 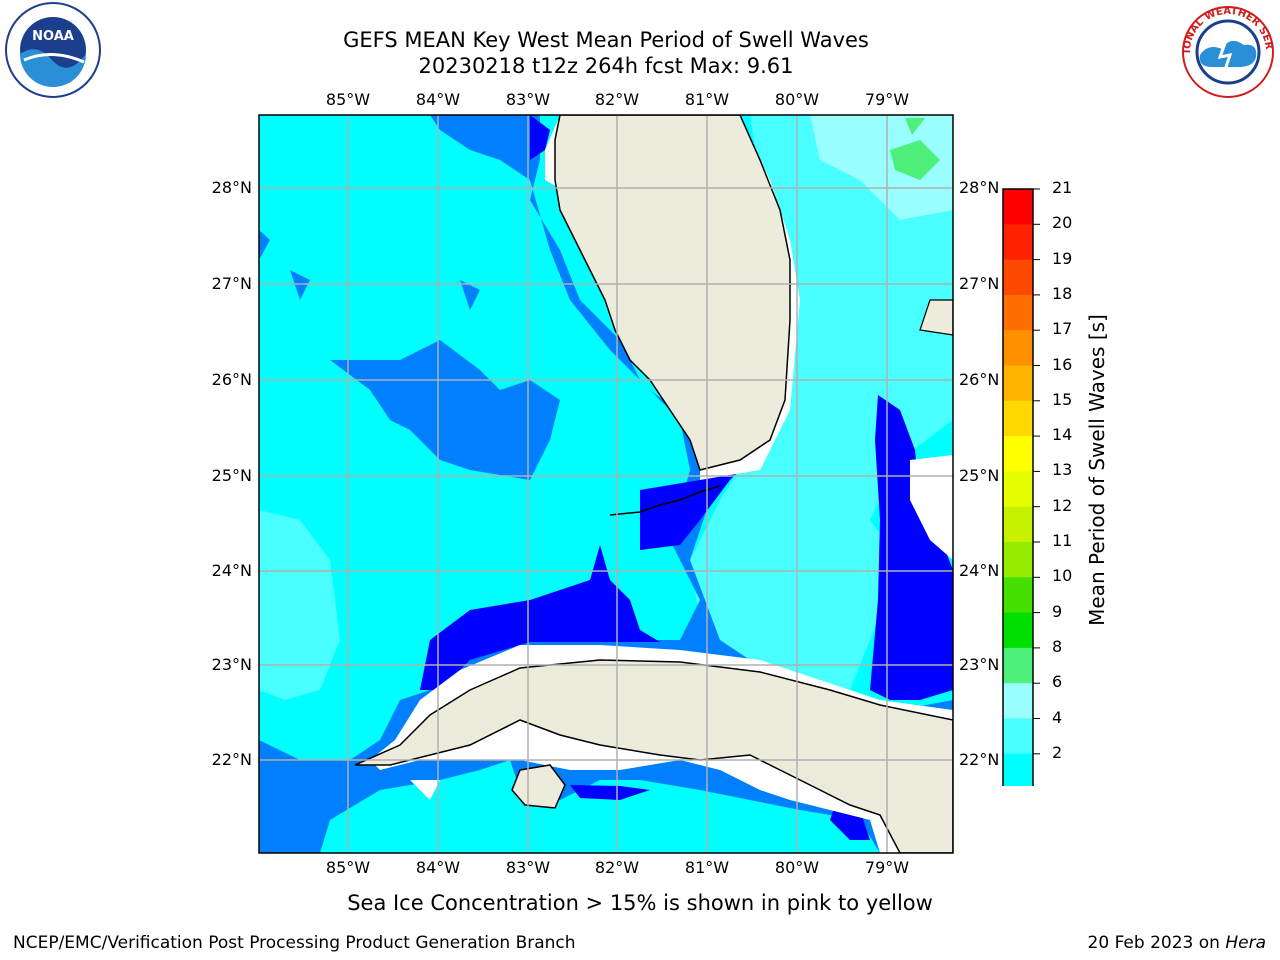 I want to click on latitude-label-left: 26°N, so click(x=231, y=379).